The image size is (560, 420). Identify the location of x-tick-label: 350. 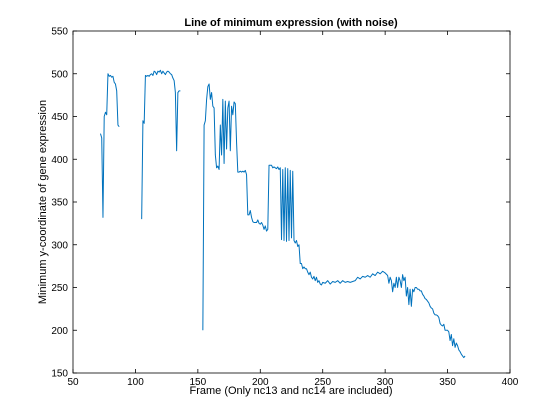
(447, 382).